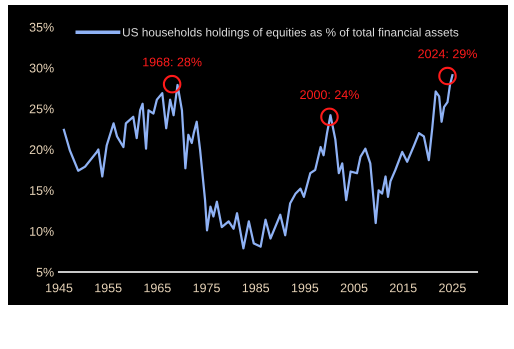  Describe the element at coordinates (157, 287) in the screenshot. I see `x-tick-label: 1965` at that location.